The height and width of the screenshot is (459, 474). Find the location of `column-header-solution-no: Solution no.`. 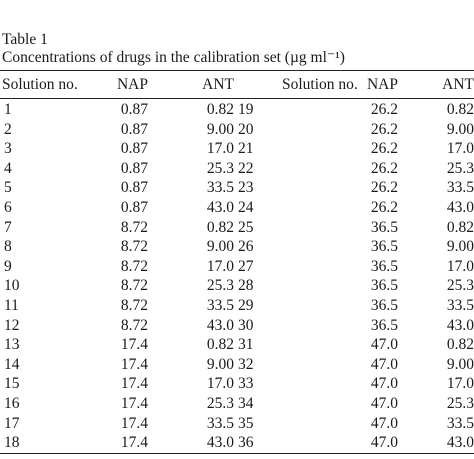

column-header-solution-no: Solution no. is located at coordinates (320, 84).